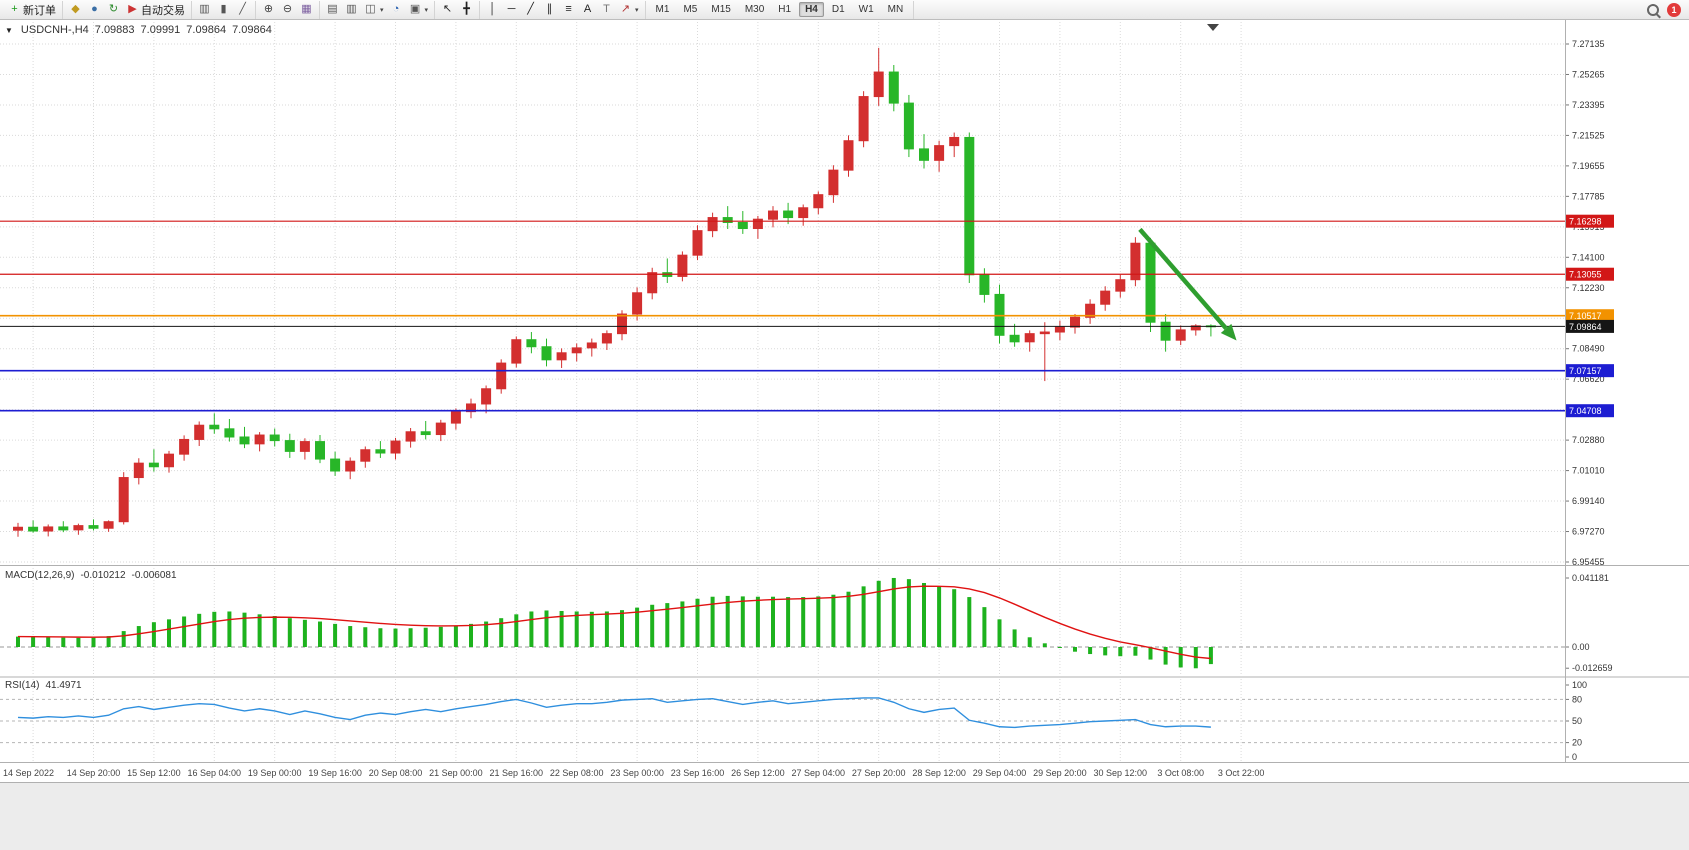  What do you see at coordinates (268, 9) in the screenshot?
I see `zoom-in-button: ⊕` at bounding box center [268, 9].